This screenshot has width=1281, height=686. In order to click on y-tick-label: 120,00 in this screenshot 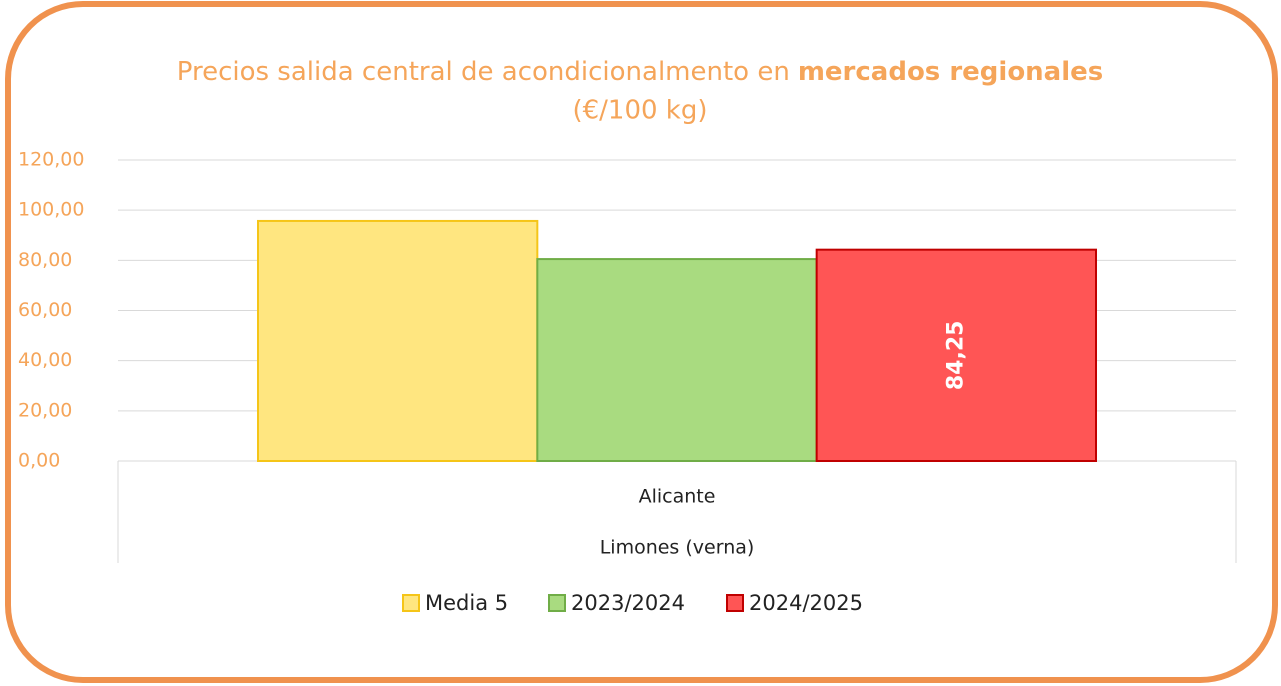, I will do `click(51, 160)`.